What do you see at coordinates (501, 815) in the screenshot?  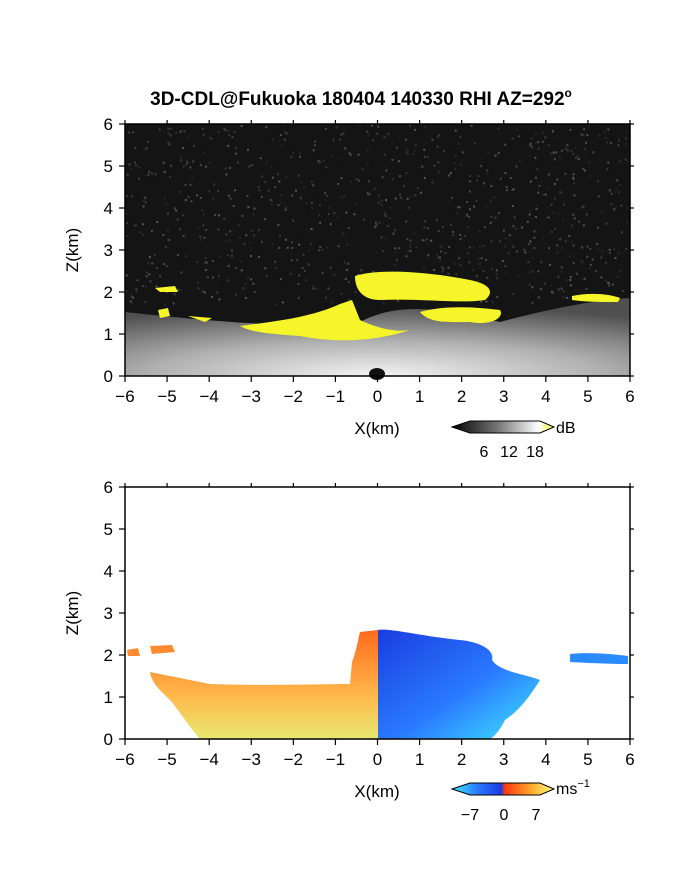 I see `velocity-colorbar-ticks: −7 0 7` at bounding box center [501, 815].